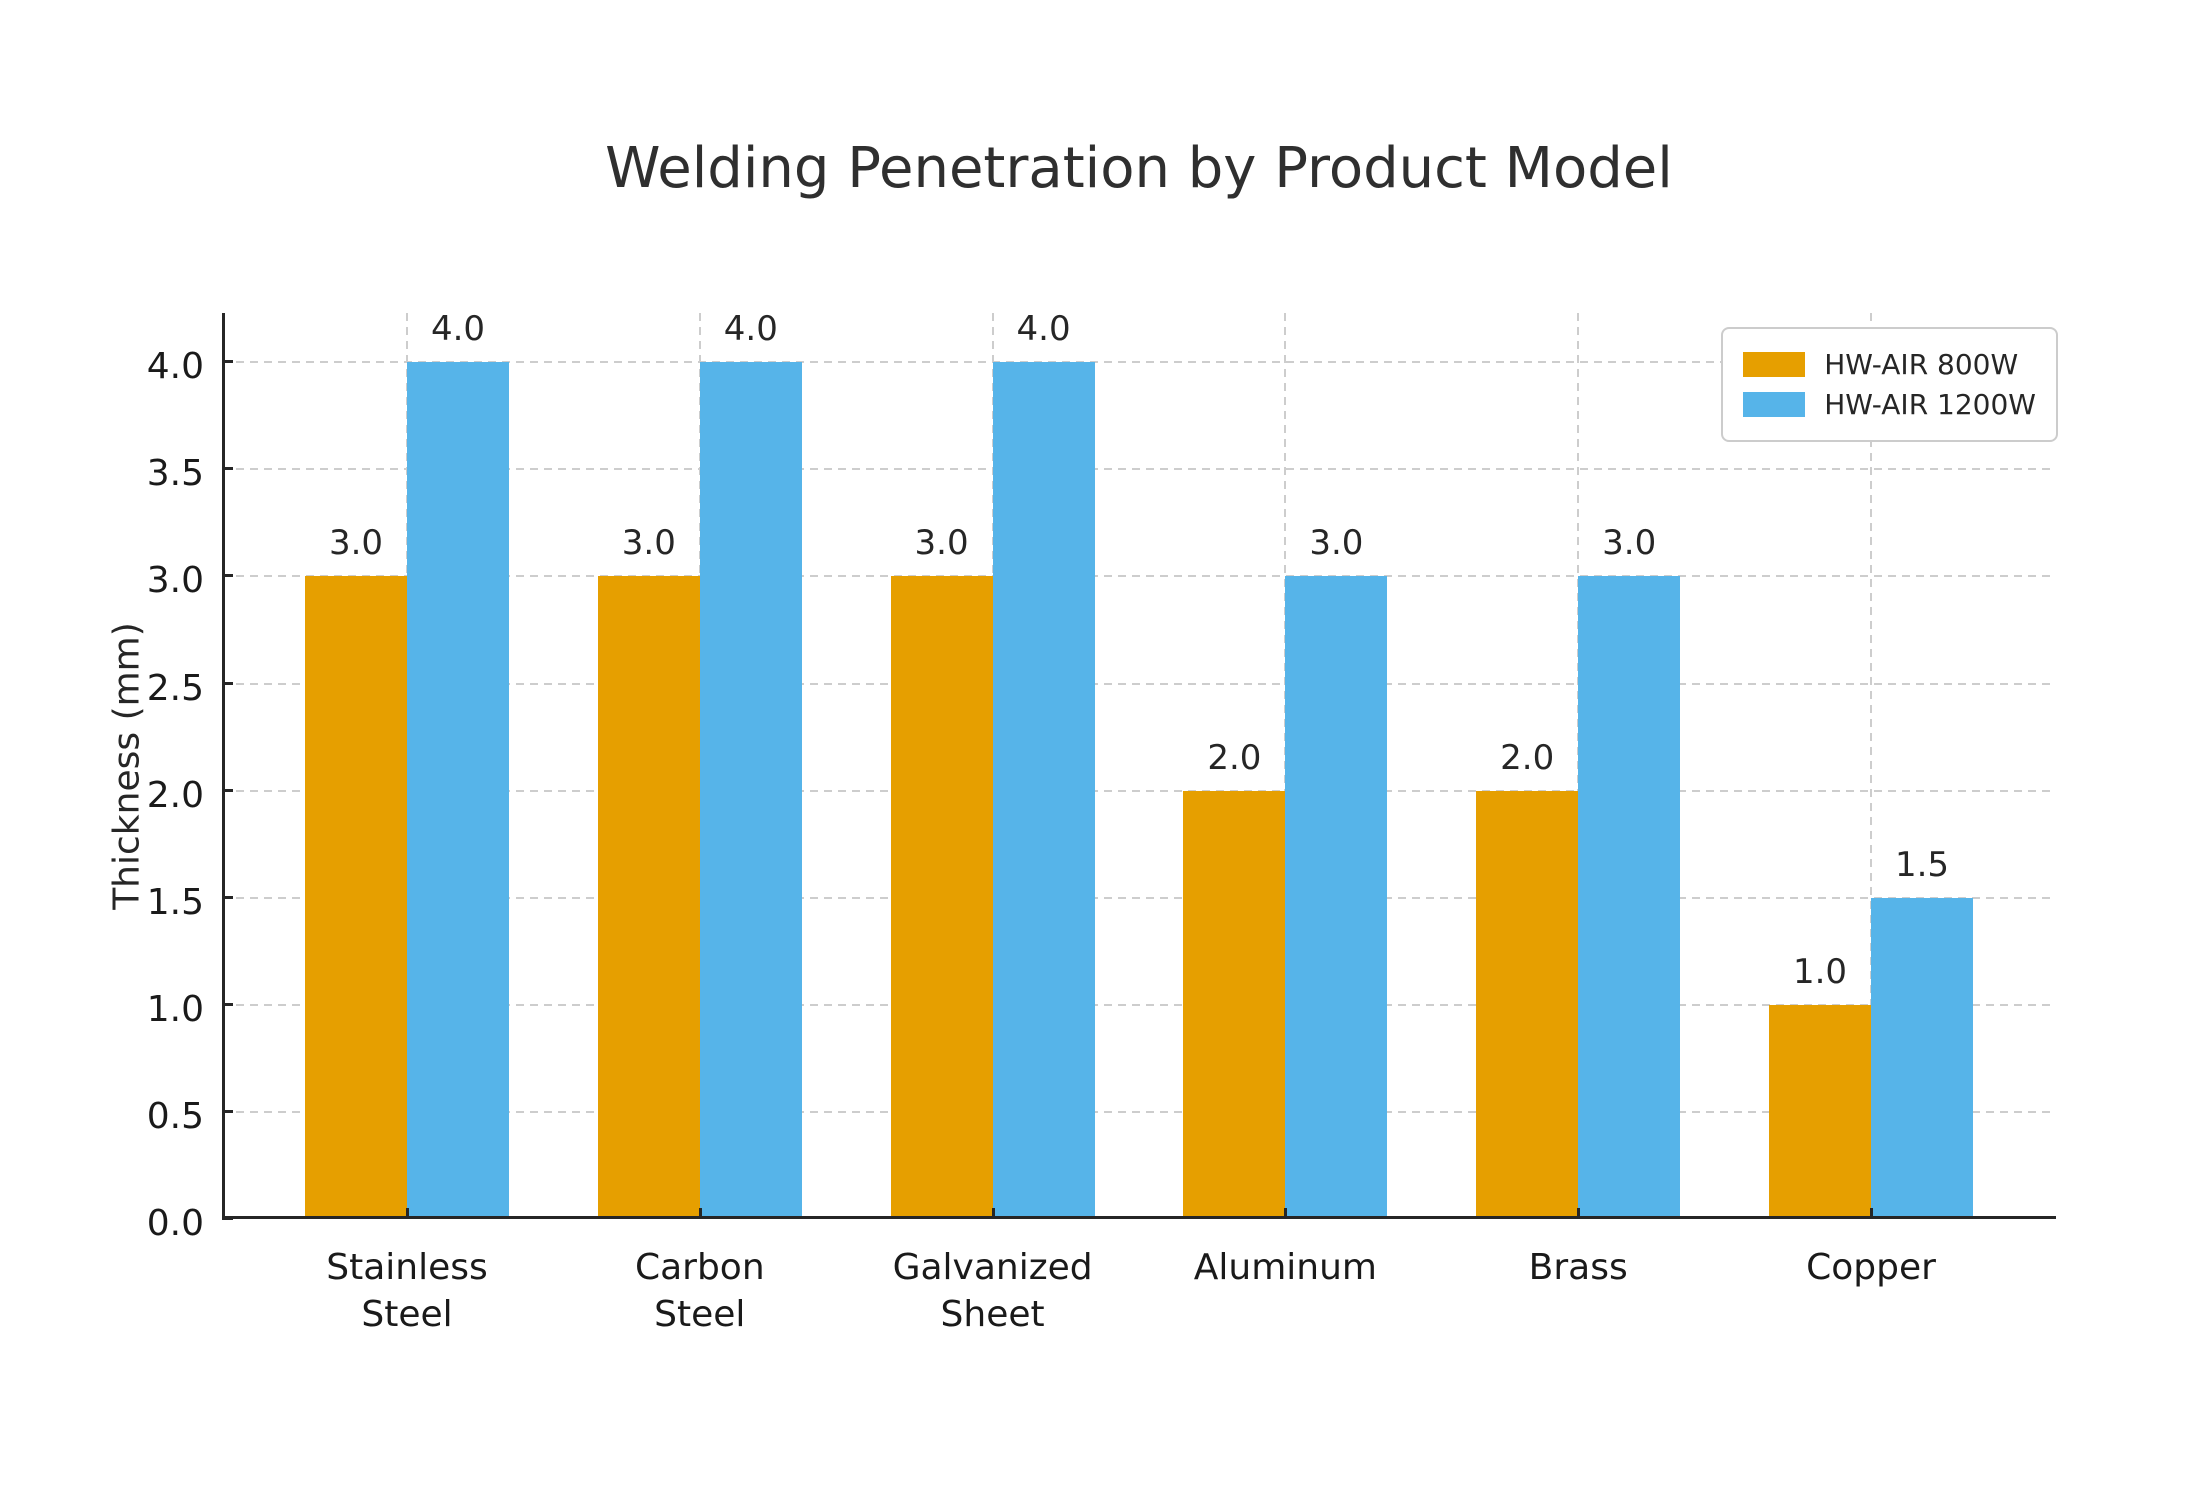 Image resolution: width=2200 pixels, height=1500 pixels. What do you see at coordinates (1578, 1267) in the screenshot?
I see `x-tick-label: Brass` at bounding box center [1578, 1267].